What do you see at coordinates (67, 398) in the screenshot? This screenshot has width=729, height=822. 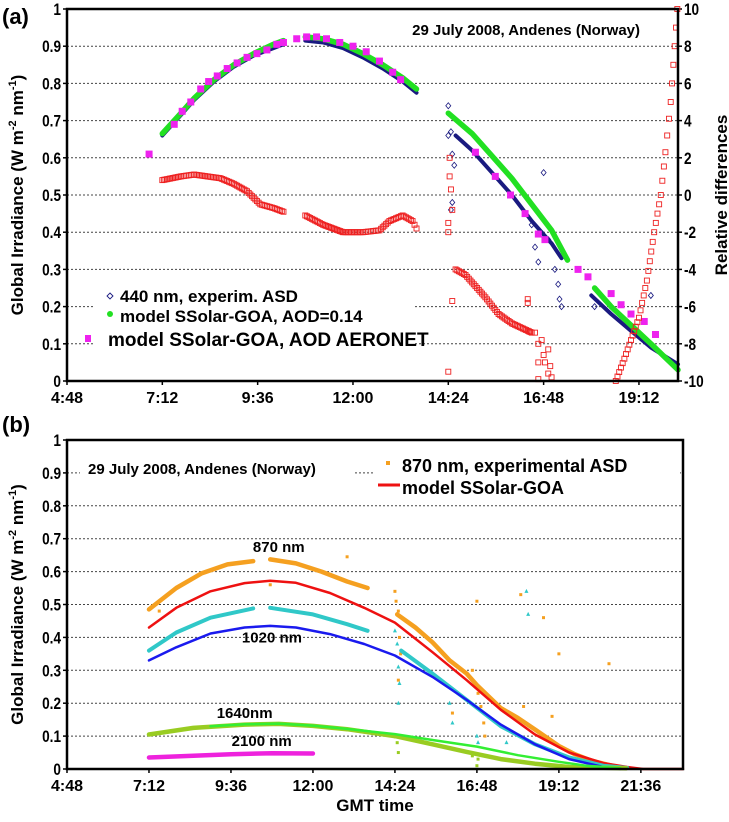 I see `x-tick-label: 4:48` at bounding box center [67, 398].